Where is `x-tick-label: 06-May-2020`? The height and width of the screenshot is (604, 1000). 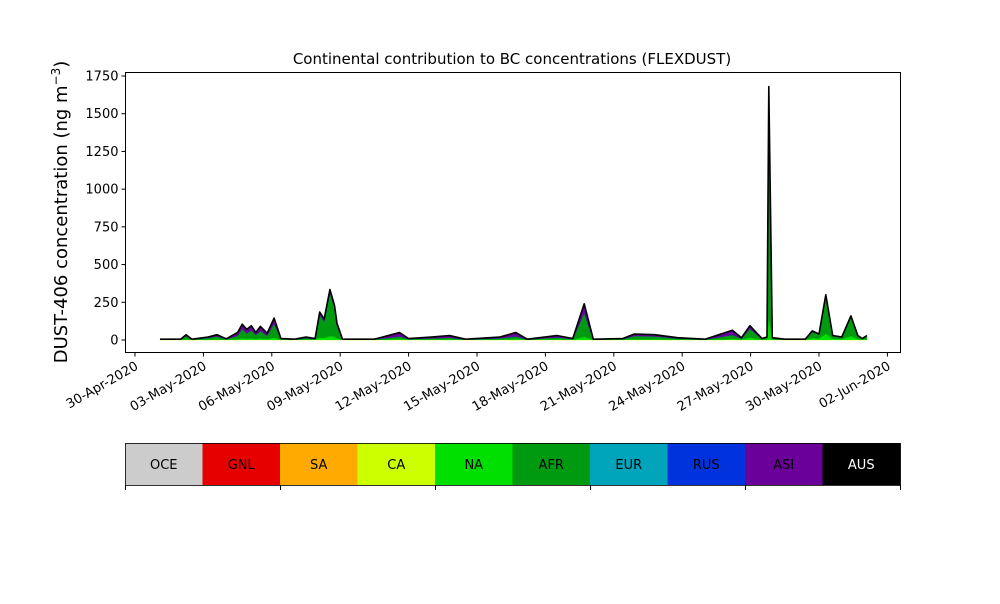 x-tick-label: 06-May-2020 is located at coordinates (237, 387).